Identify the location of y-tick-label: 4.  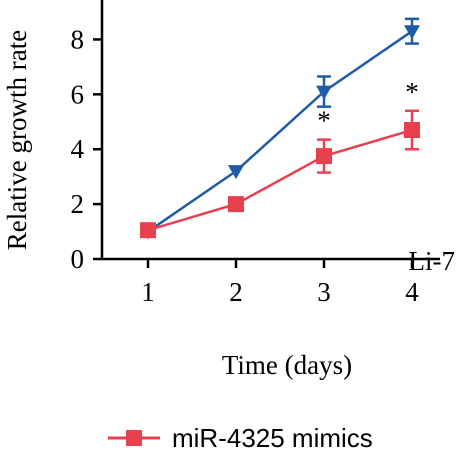
(78, 149).